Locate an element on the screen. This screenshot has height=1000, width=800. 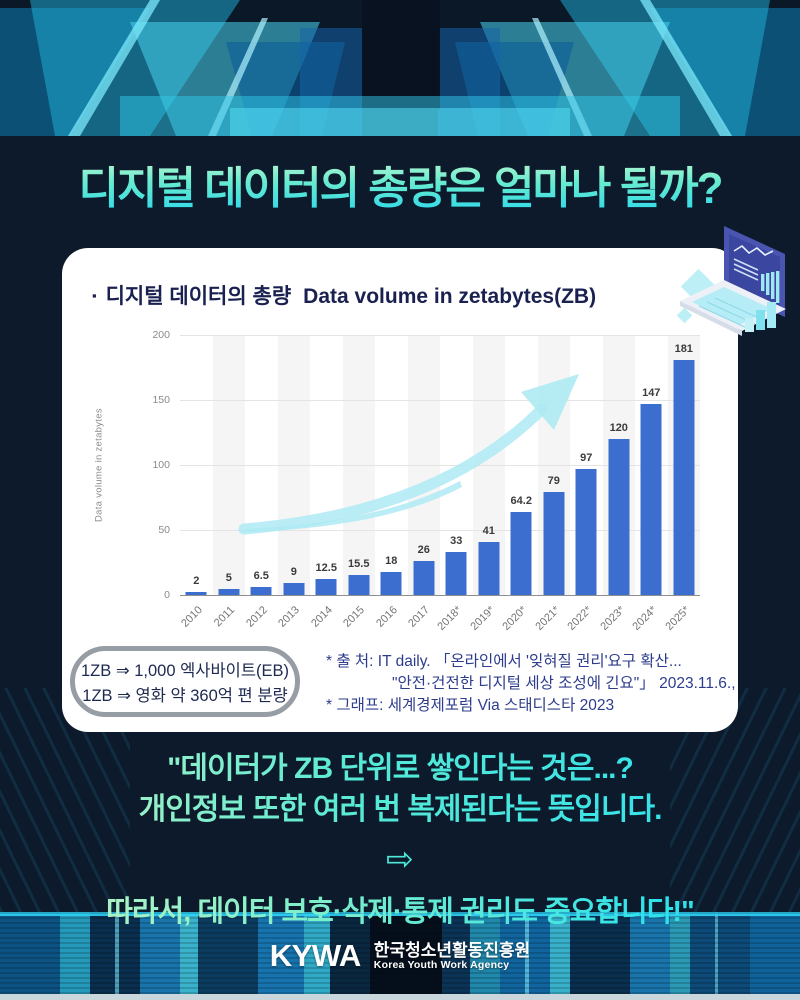
bar-value-label: 26 is located at coordinates (423, 550).